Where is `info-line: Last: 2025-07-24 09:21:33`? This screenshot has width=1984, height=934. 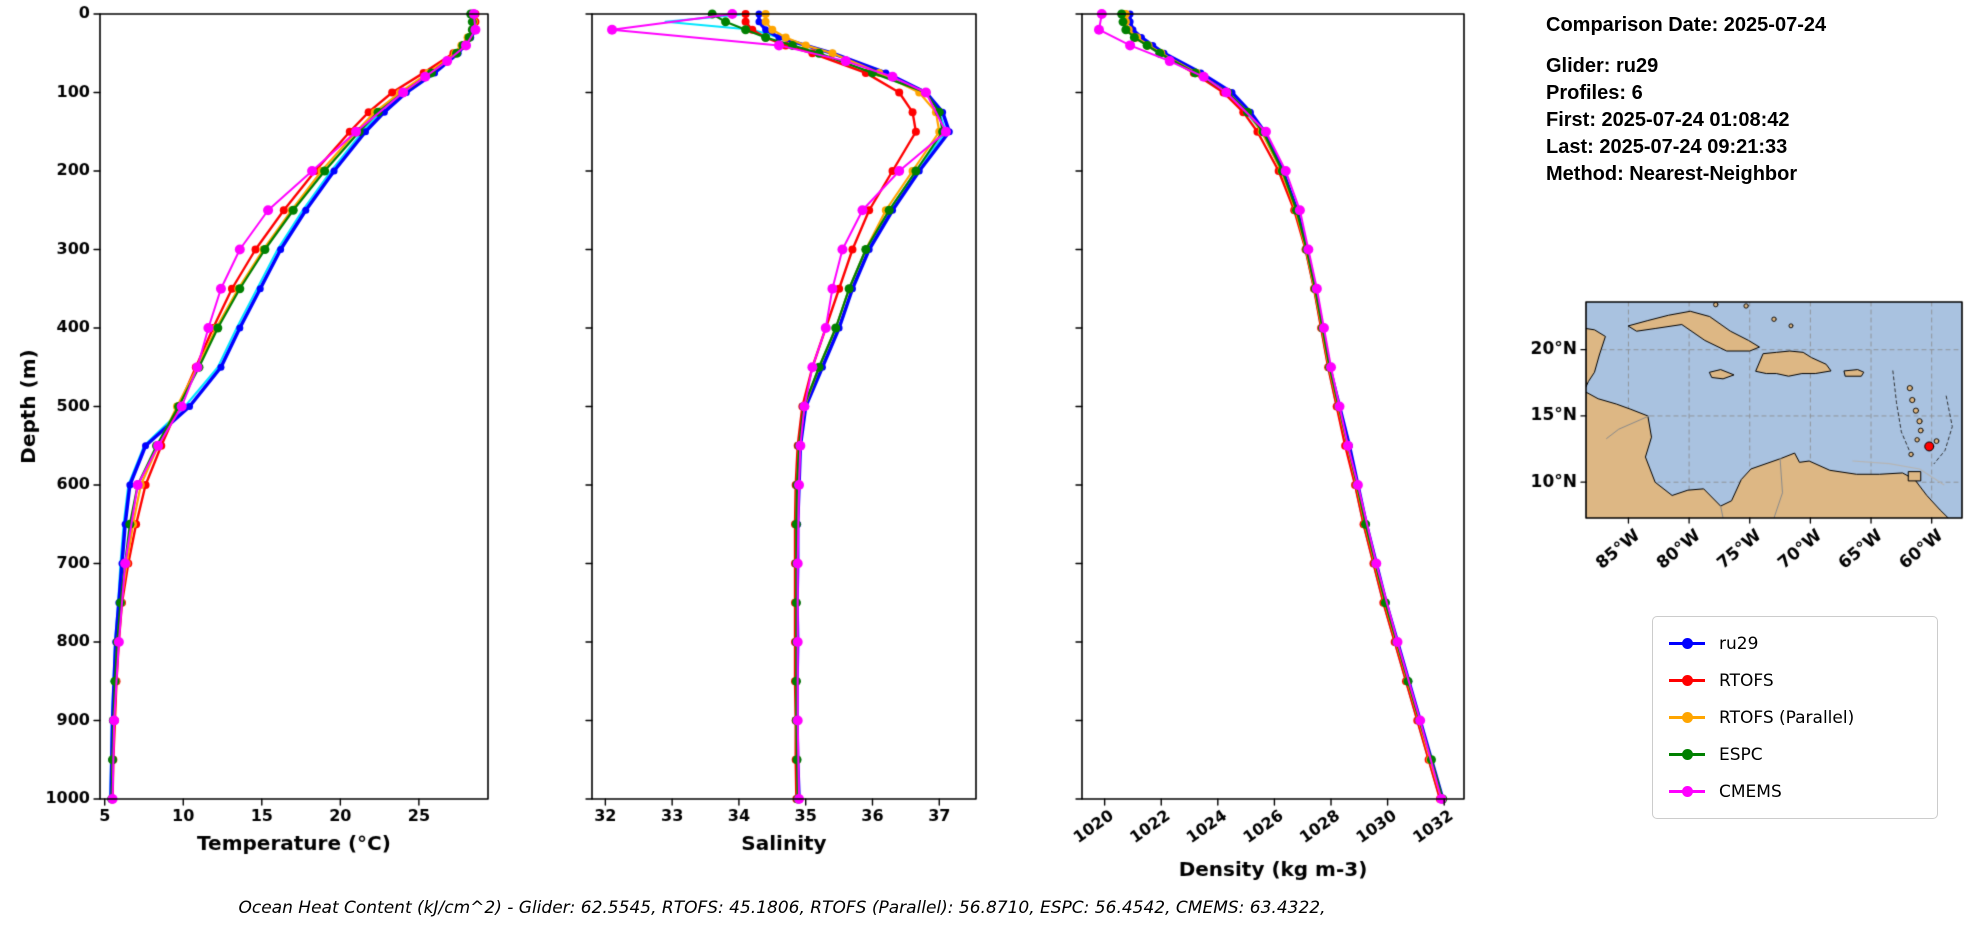
info-line: Last: 2025-07-24 09:21:33 is located at coordinates (1667, 147).